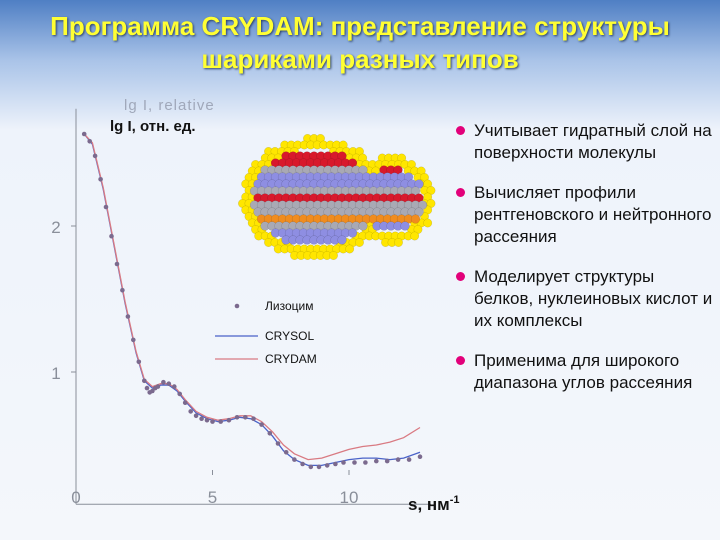 The image size is (720, 540). I want to click on x-axis-label-main: s, нм, so click(429, 504).